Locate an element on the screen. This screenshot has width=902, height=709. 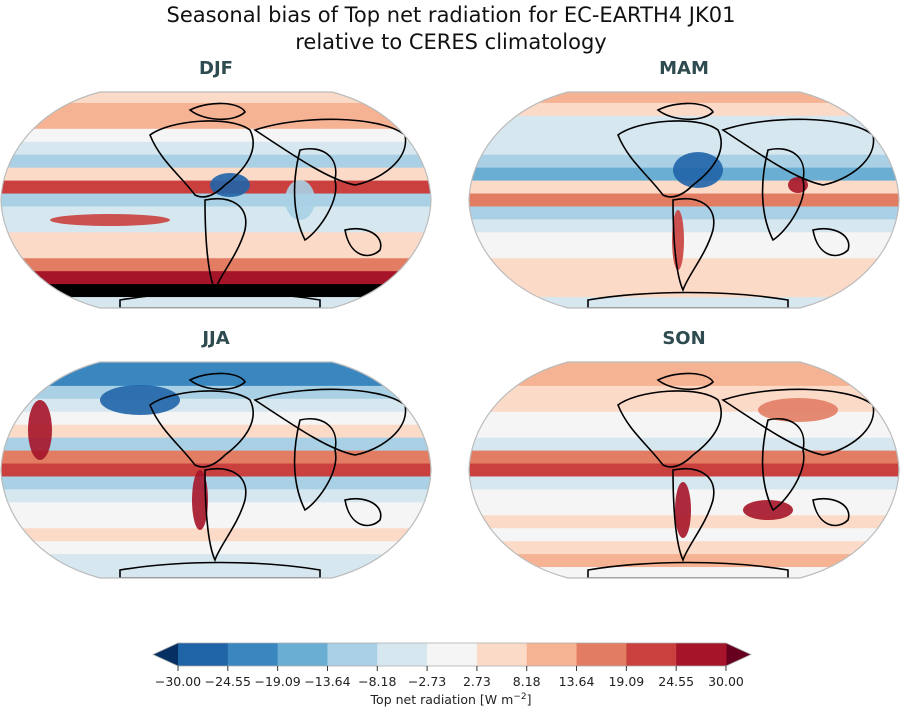
panel-title-jja: JJA is located at coordinates (216, 338).